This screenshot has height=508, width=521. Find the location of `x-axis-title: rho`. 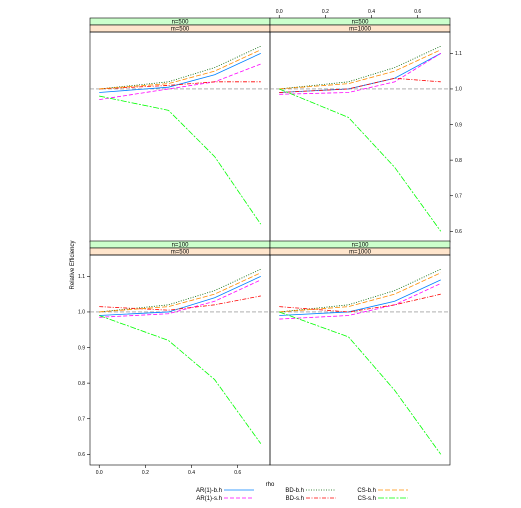

x-axis-title: rho is located at coordinates (270, 485).